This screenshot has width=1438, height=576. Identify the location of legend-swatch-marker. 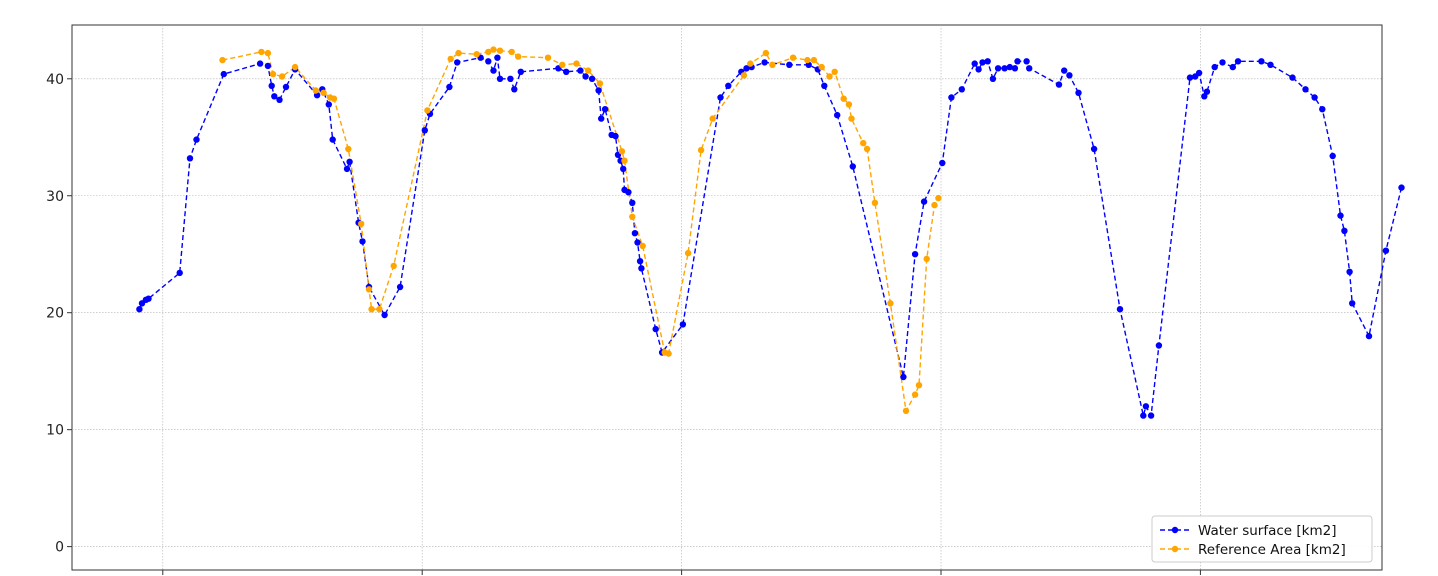
(1175, 530).